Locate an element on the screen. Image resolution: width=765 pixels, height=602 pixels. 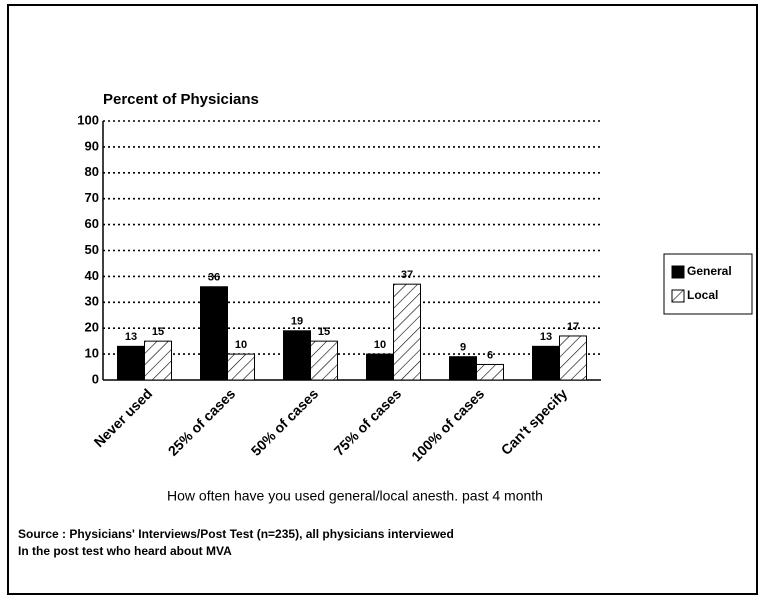
chart-title: Percent of Physicians is located at coordinates (181, 99).